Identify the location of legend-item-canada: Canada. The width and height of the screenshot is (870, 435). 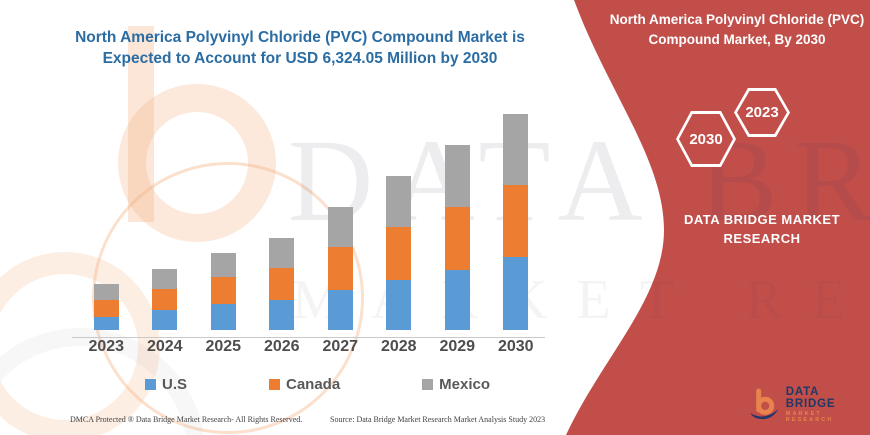
(304, 384).